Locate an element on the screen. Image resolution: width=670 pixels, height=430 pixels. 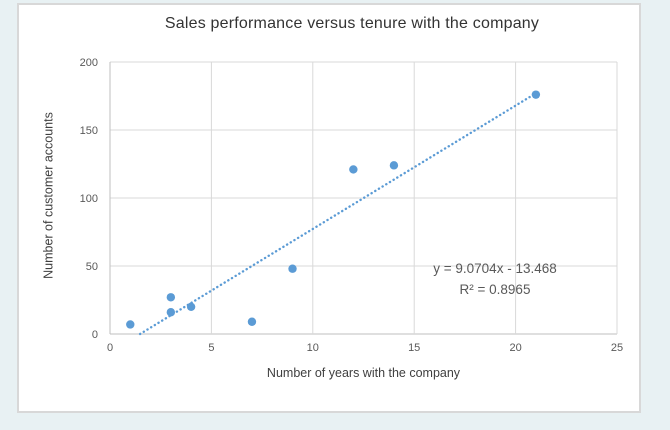
y-tick-label: 150 is located at coordinates (89, 131).